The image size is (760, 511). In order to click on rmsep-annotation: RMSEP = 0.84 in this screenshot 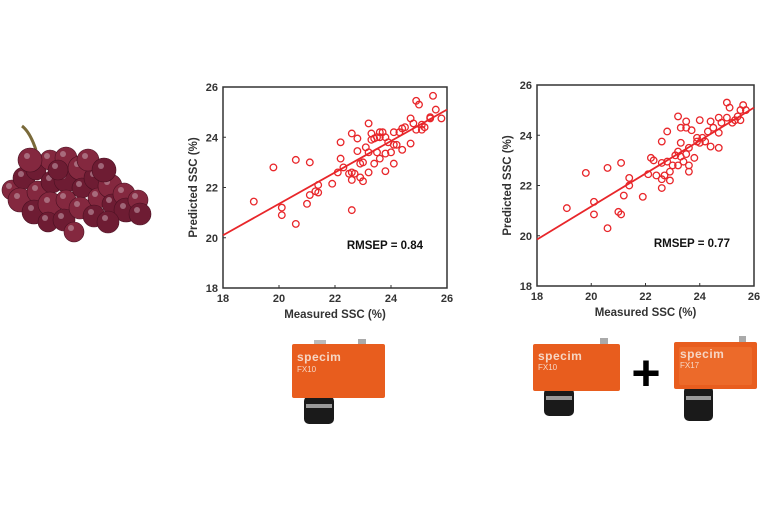, I will do `click(385, 246)`.